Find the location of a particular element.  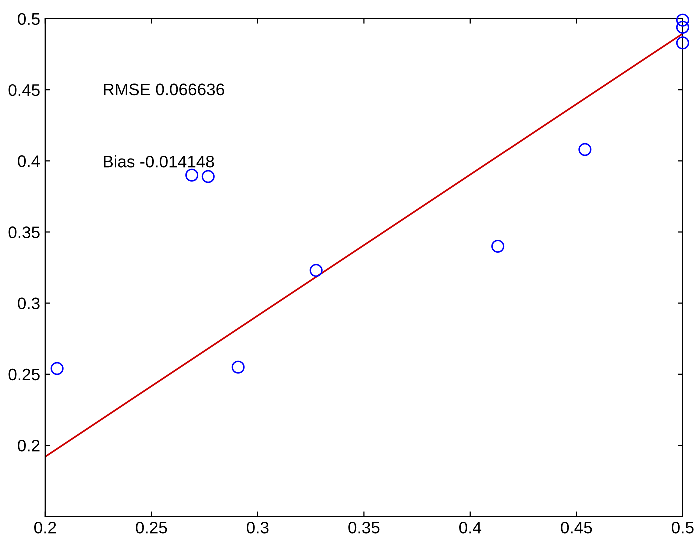

y-tick-label: 0.5 is located at coordinates (29, 19).